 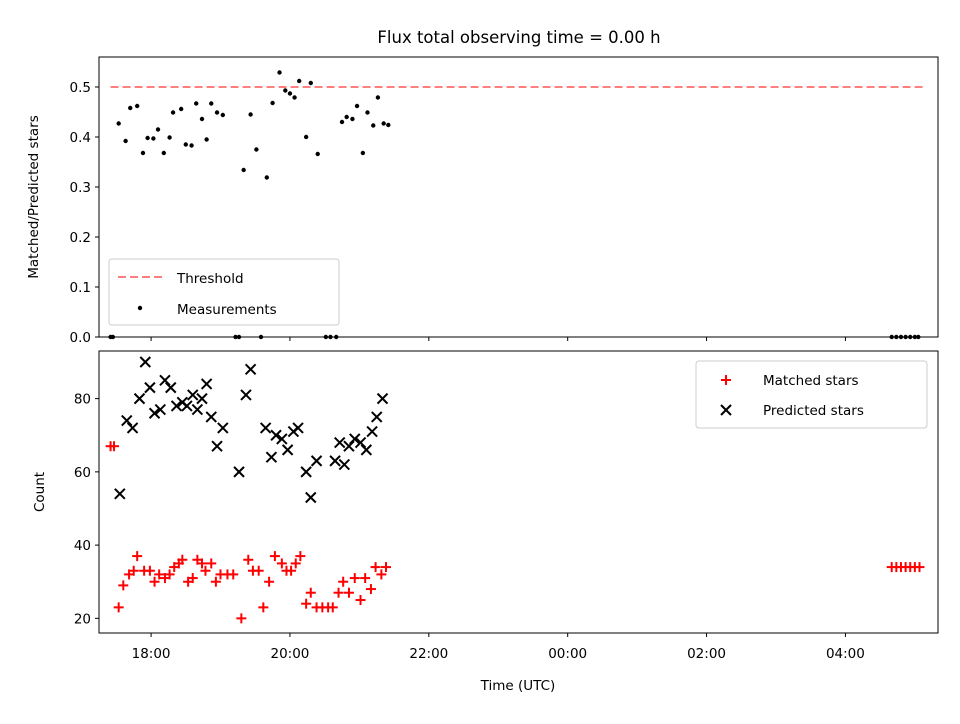 What do you see at coordinates (80, 288) in the screenshot?
I see `top-y-tick-label: 0.1` at bounding box center [80, 288].